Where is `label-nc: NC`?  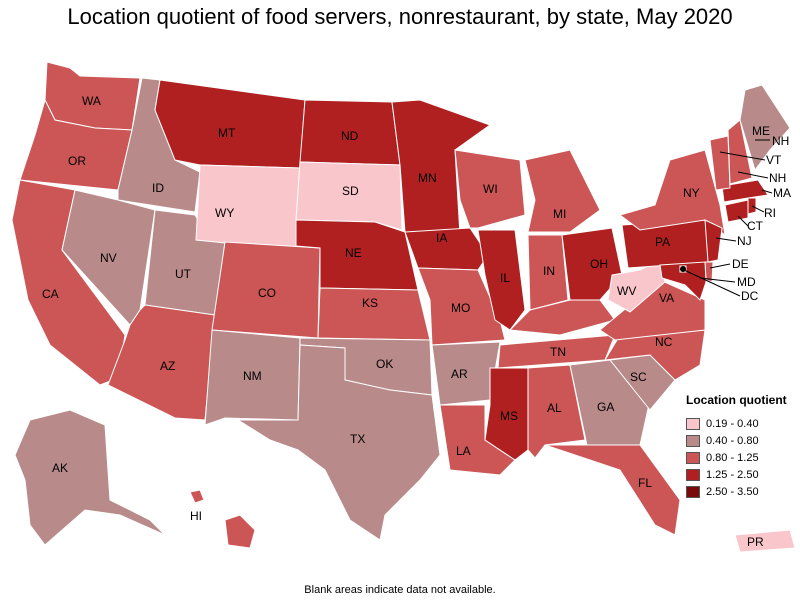
label-nc: NC is located at coordinates (664, 342).